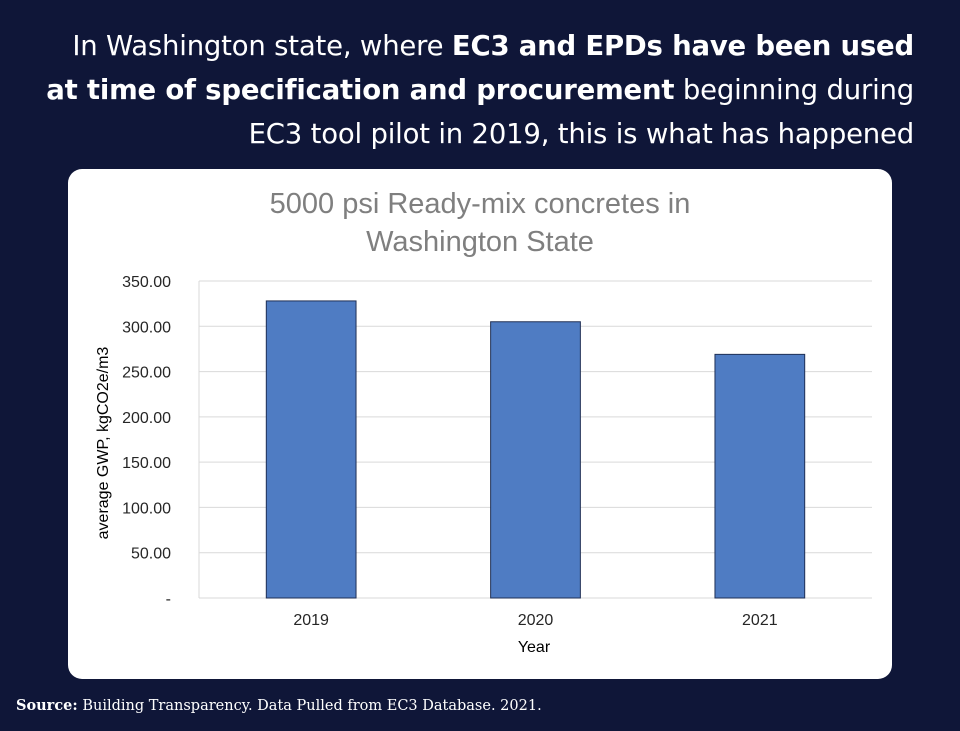  I want to click on y-tick-label: 150.00, so click(146, 463).